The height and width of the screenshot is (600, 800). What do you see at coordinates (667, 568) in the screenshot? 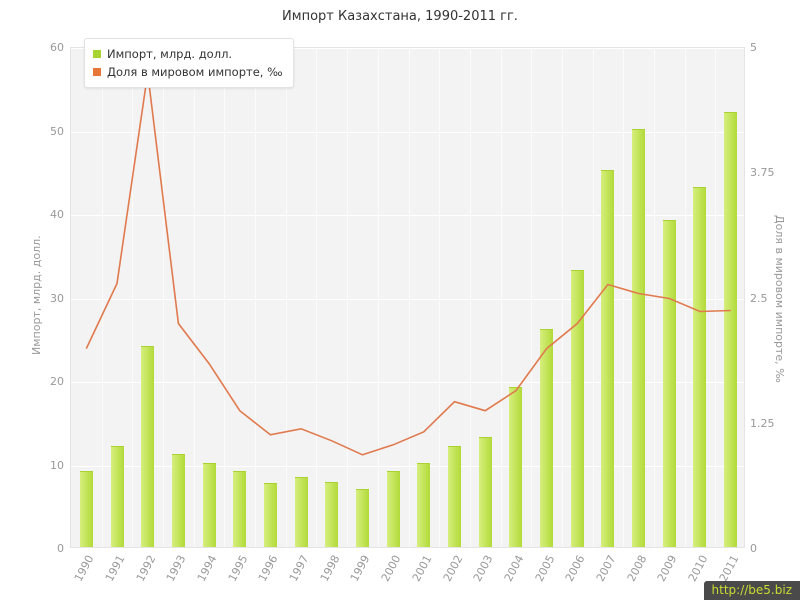
I see `x-axis-label: 2009` at bounding box center [667, 568].